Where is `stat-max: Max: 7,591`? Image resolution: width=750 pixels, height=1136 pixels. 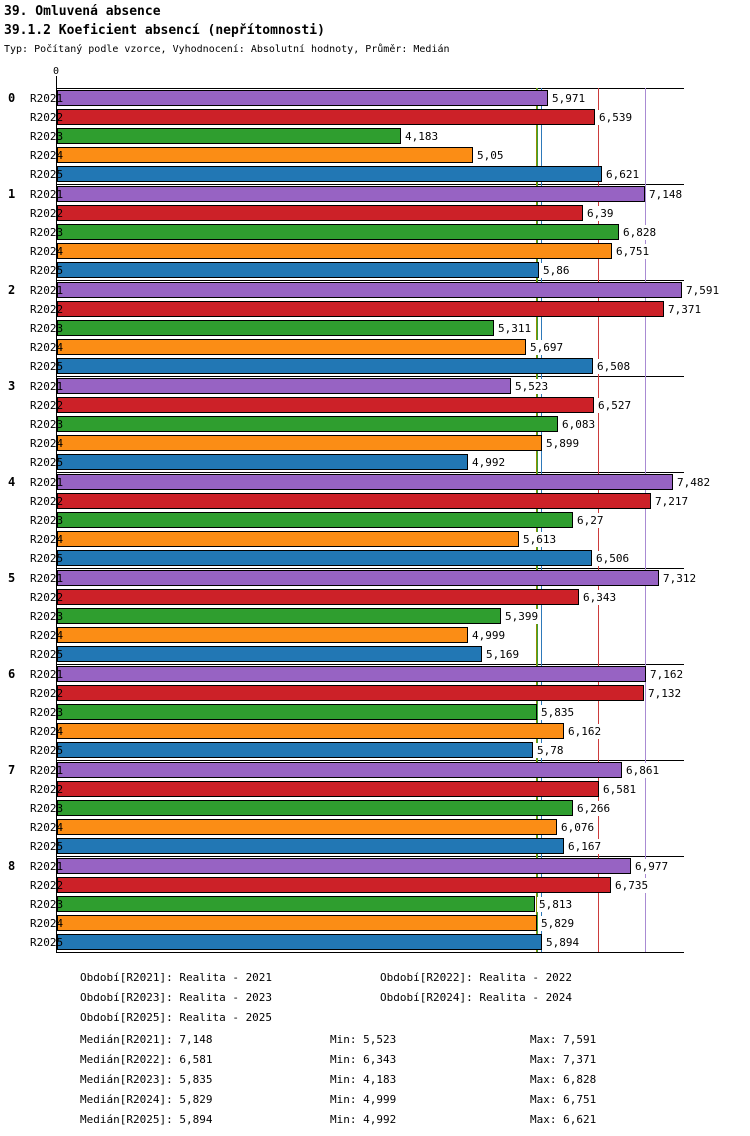 stat-max: Max: 7,591 is located at coordinates (563, 1039).